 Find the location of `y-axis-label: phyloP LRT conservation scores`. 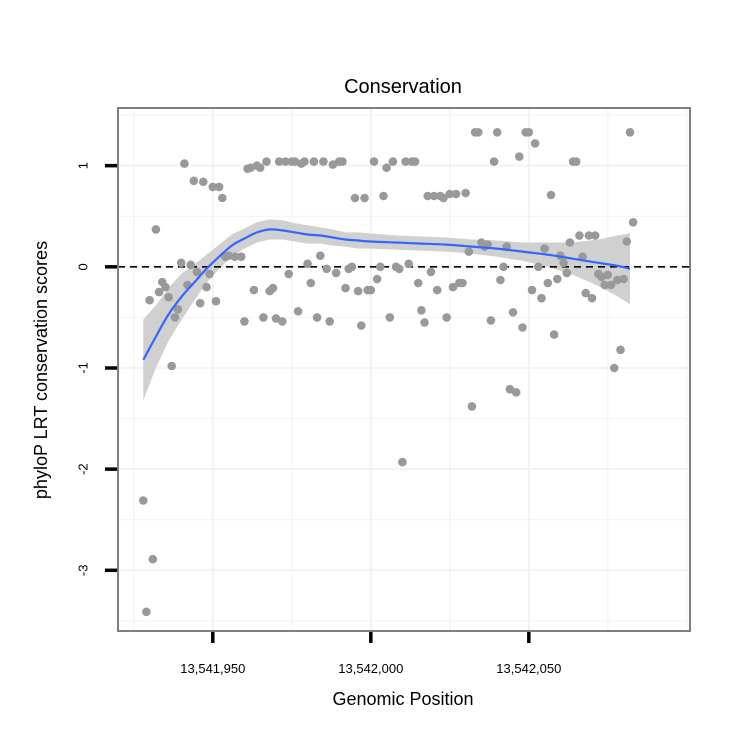

y-axis-label: phyloP LRT conservation scores is located at coordinates (41, 370).